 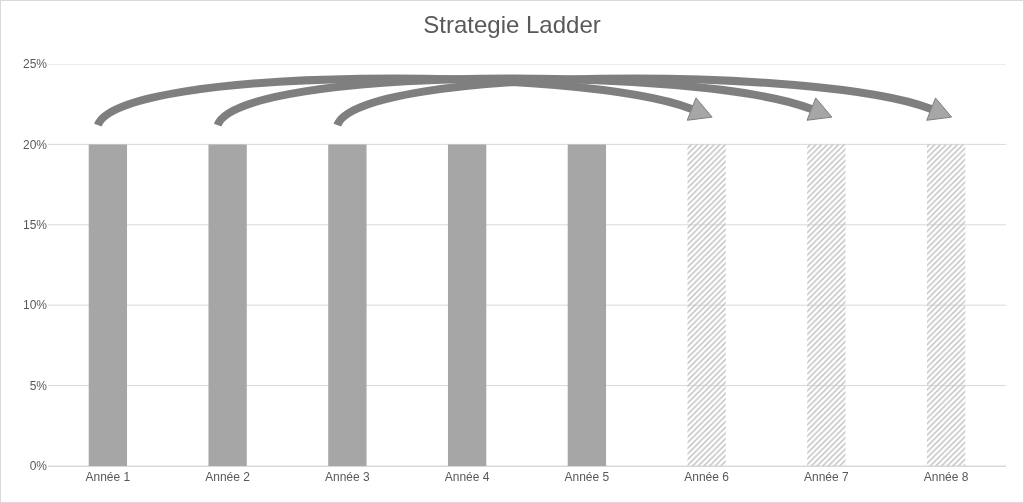 What do you see at coordinates (228, 477) in the screenshot?
I see `x-tick-label: Année 2` at bounding box center [228, 477].